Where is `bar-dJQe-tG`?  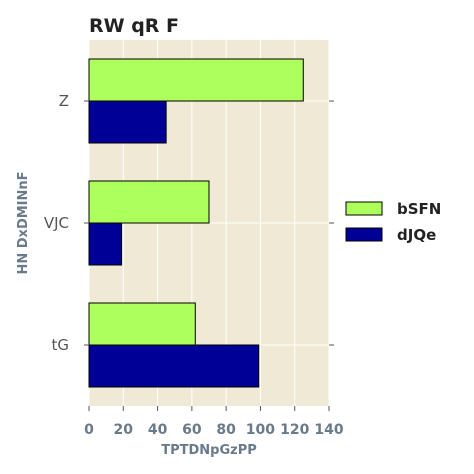 bar-dJQe-tG is located at coordinates (174, 366).